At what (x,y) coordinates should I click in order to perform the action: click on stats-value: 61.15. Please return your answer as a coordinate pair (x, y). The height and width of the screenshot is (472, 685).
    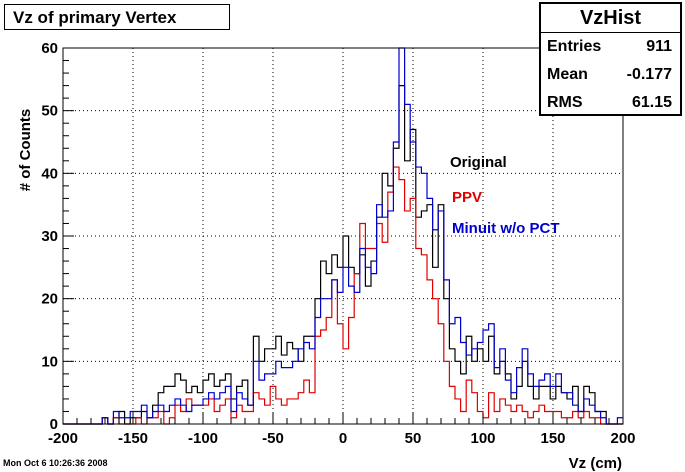
    Looking at the image, I should click on (651, 102).